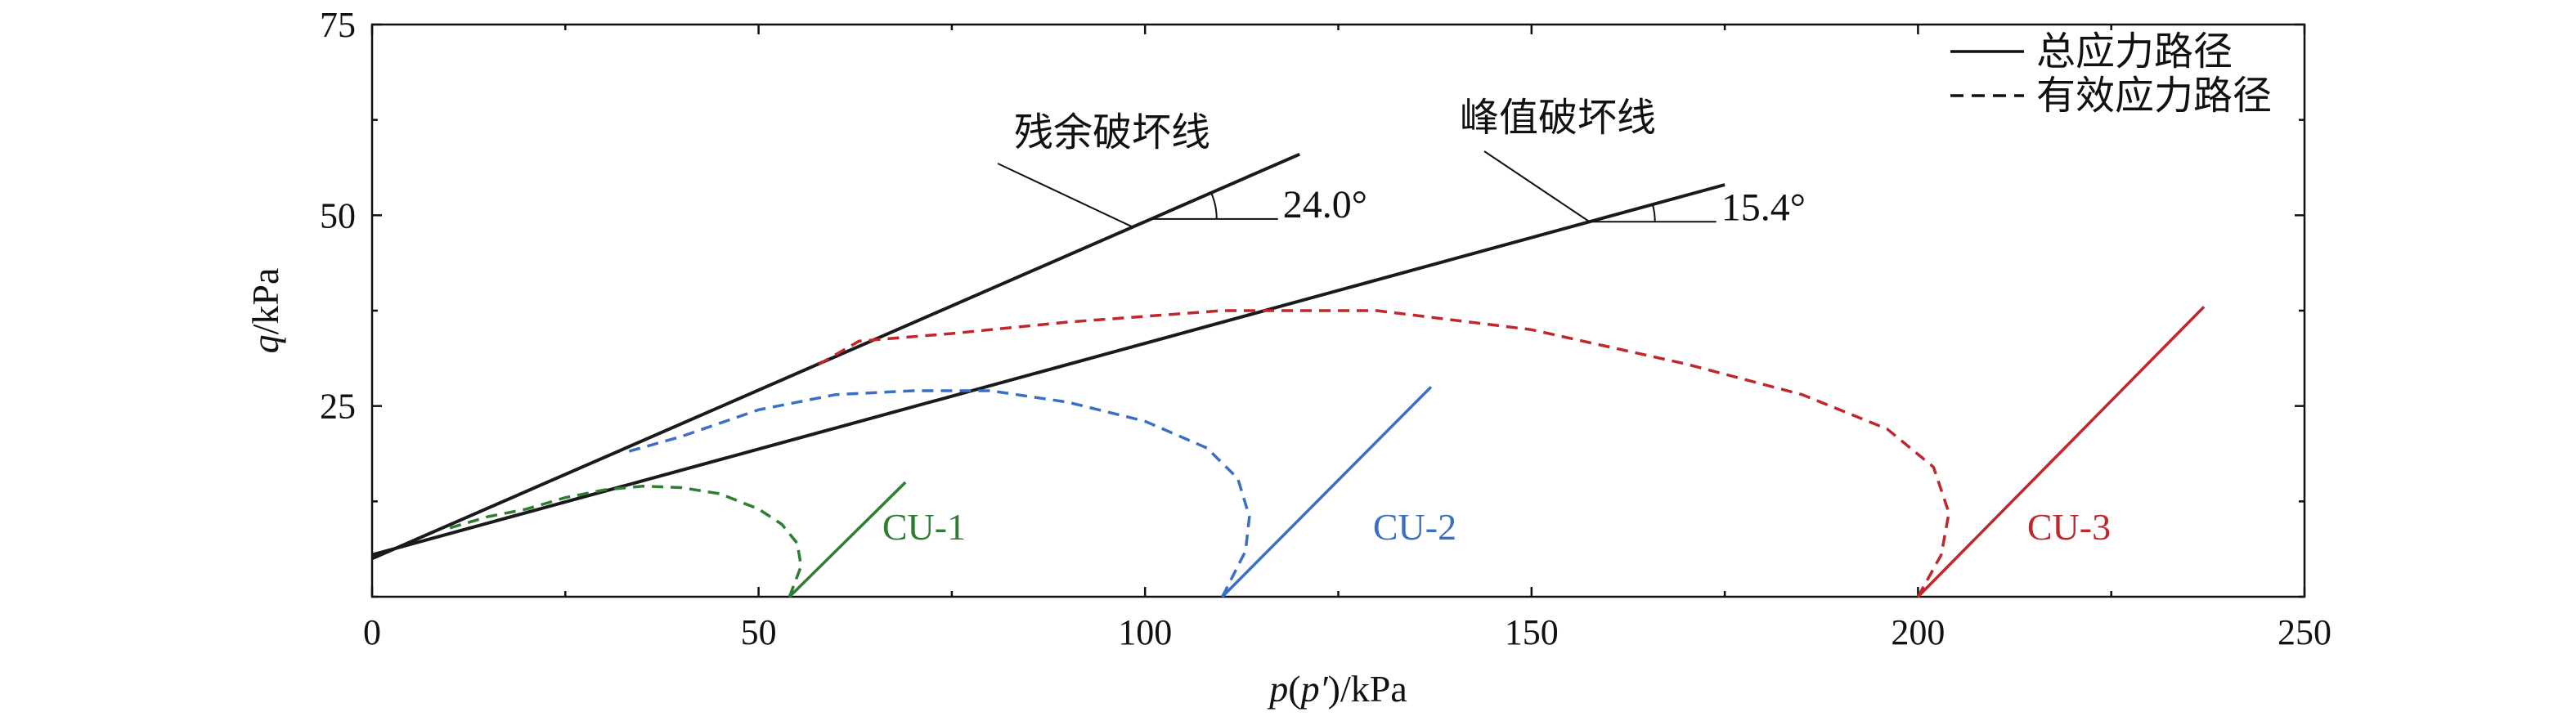  I want to click on series-label: CU-3, so click(2069, 527).